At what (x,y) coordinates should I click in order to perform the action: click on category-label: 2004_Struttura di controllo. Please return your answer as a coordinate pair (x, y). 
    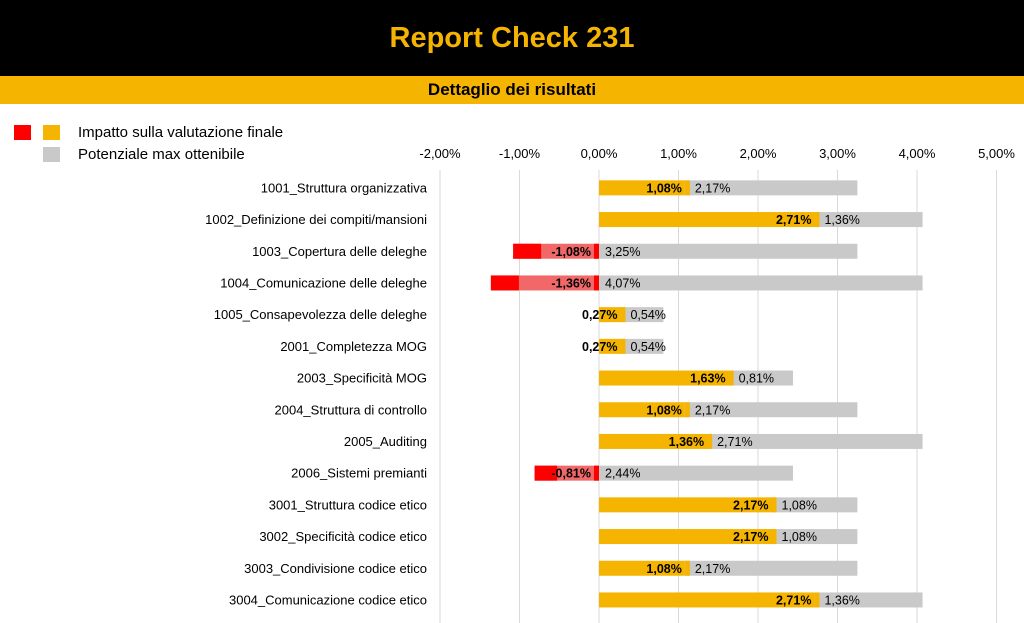
    Looking at the image, I should click on (351, 409).